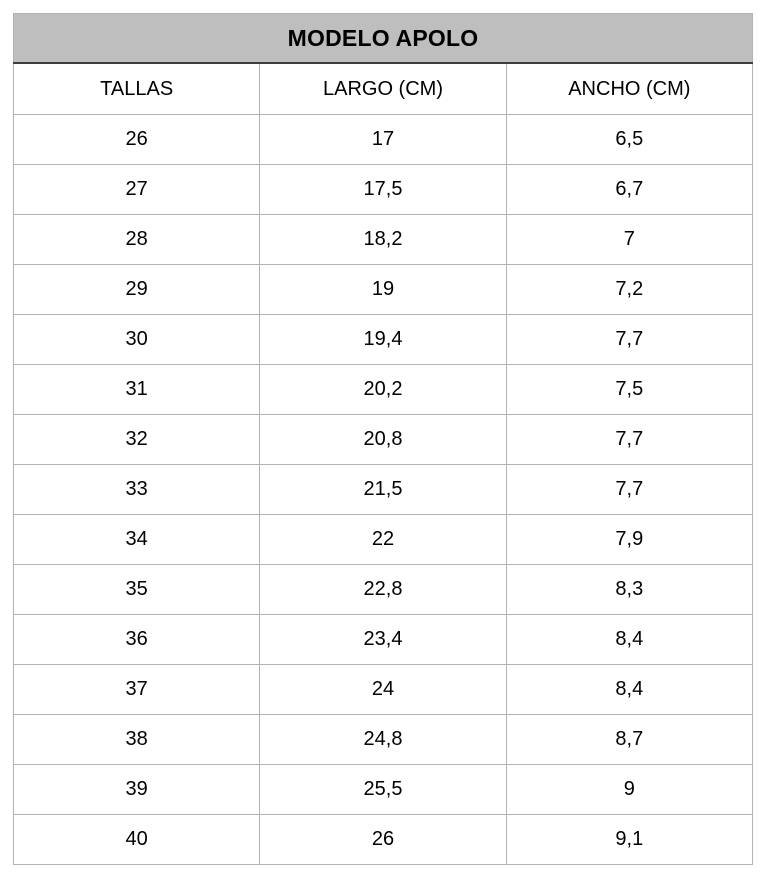 This screenshot has height=886, width=768. Describe the element at coordinates (629, 739) in the screenshot. I see `table-cell: 8,7` at that location.